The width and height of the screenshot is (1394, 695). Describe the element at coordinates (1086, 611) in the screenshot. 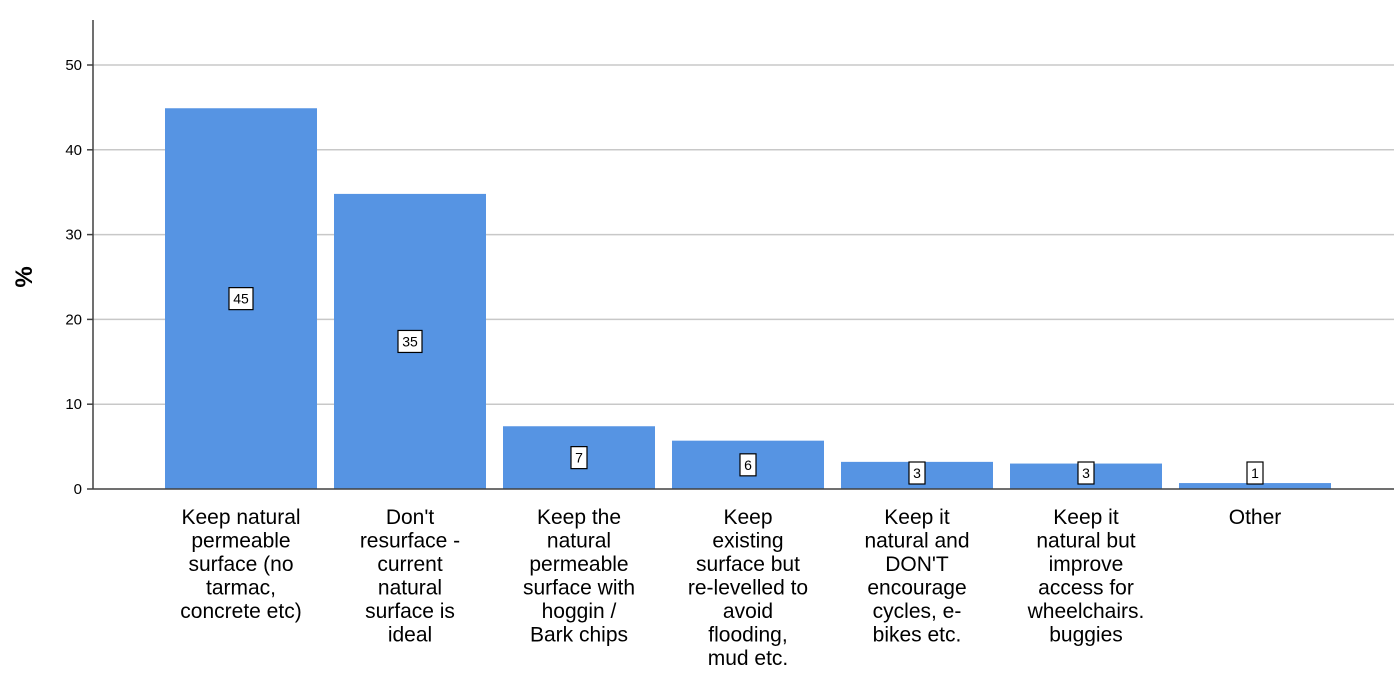

I see `x-tick-label-line: wheelchairs.` at that location.